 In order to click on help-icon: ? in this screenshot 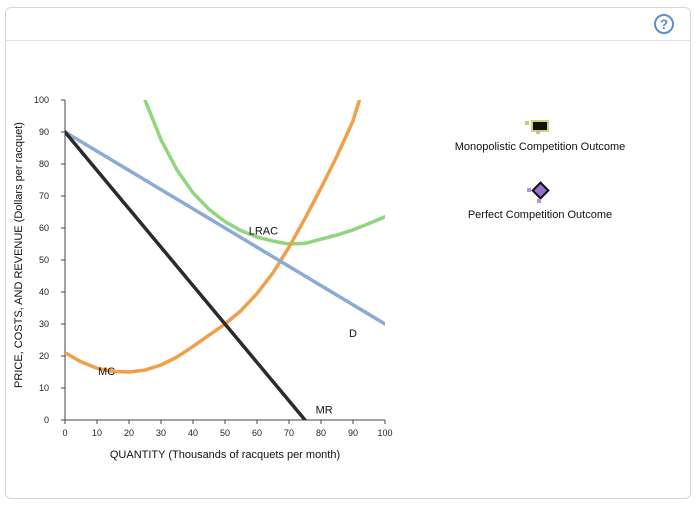, I will do `click(664, 24)`.